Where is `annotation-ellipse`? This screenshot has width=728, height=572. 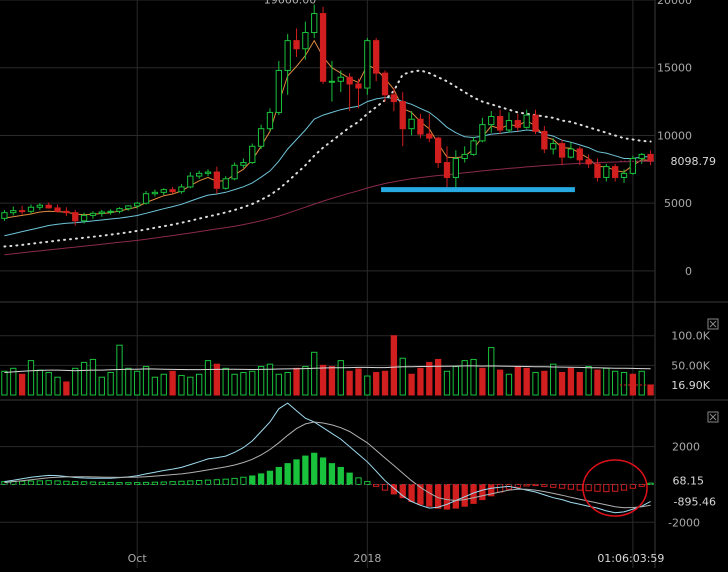
annotation-ellipse is located at coordinates (615, 488).